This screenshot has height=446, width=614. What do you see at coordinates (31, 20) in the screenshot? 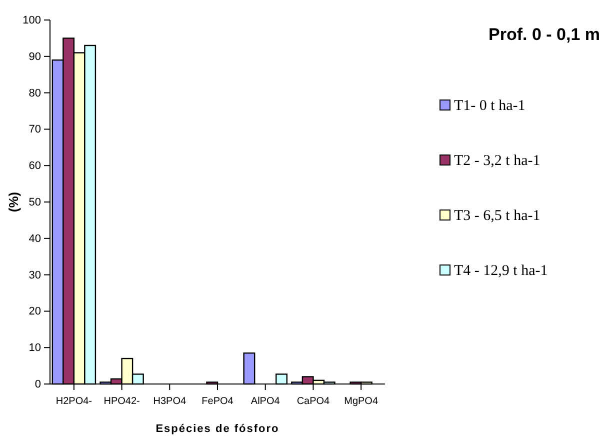
I see `y-tick-label: 100` at bounding box center [31, 20].